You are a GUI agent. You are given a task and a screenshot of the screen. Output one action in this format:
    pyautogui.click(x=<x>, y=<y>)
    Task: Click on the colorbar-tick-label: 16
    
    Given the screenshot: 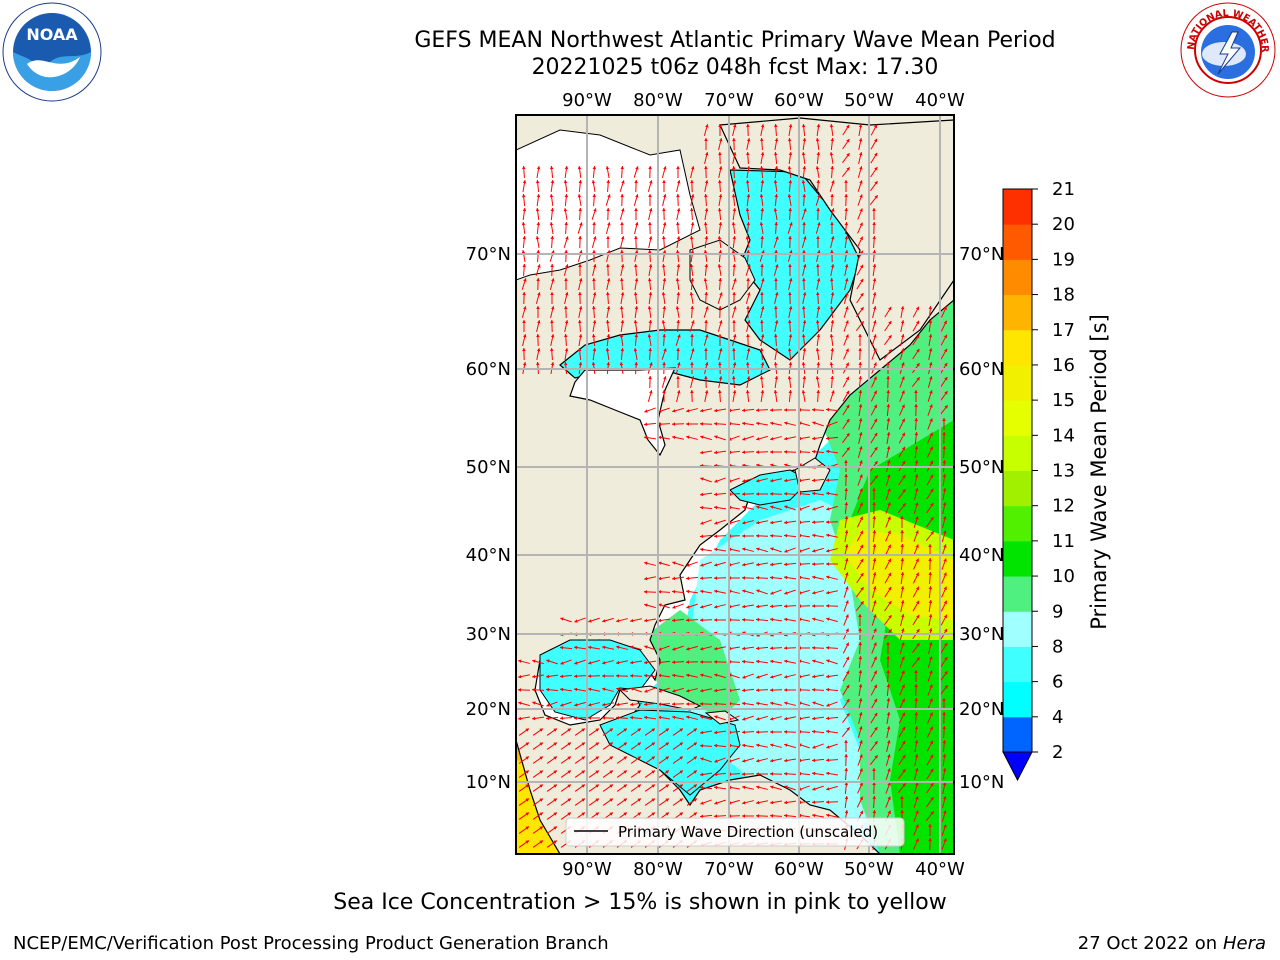 What is the action you would take?
    pyautogui.click(x=1063, y=365)
    